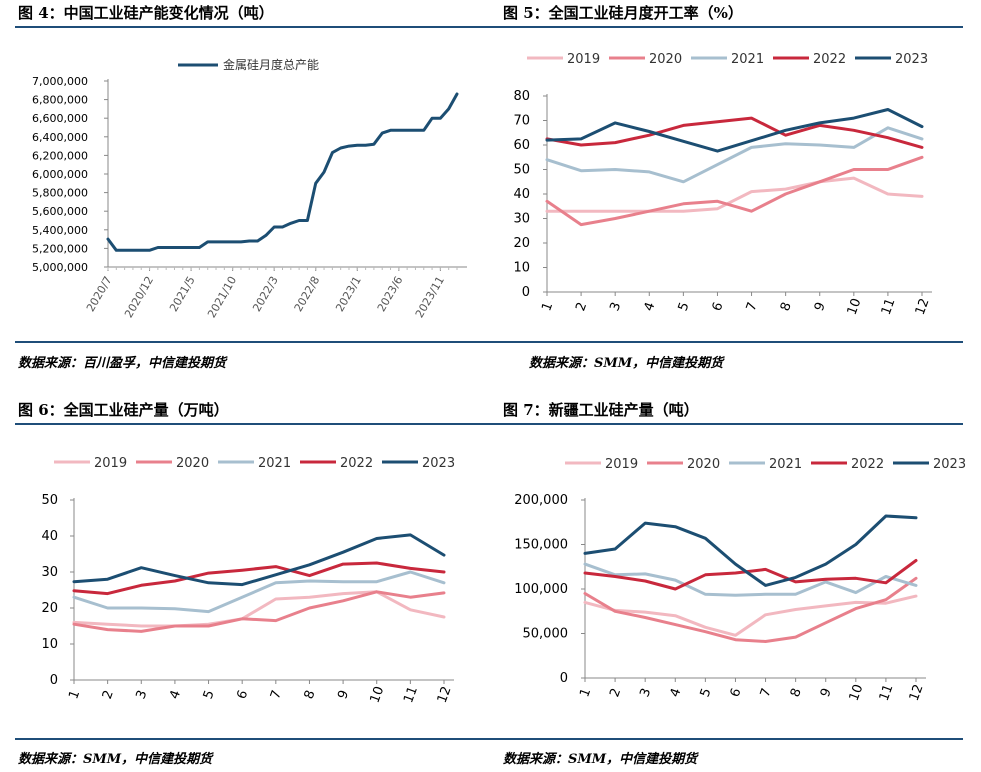 This screenshot has height=772, width=981. I want to click on y-tick-label: 70, so click(521, 121).